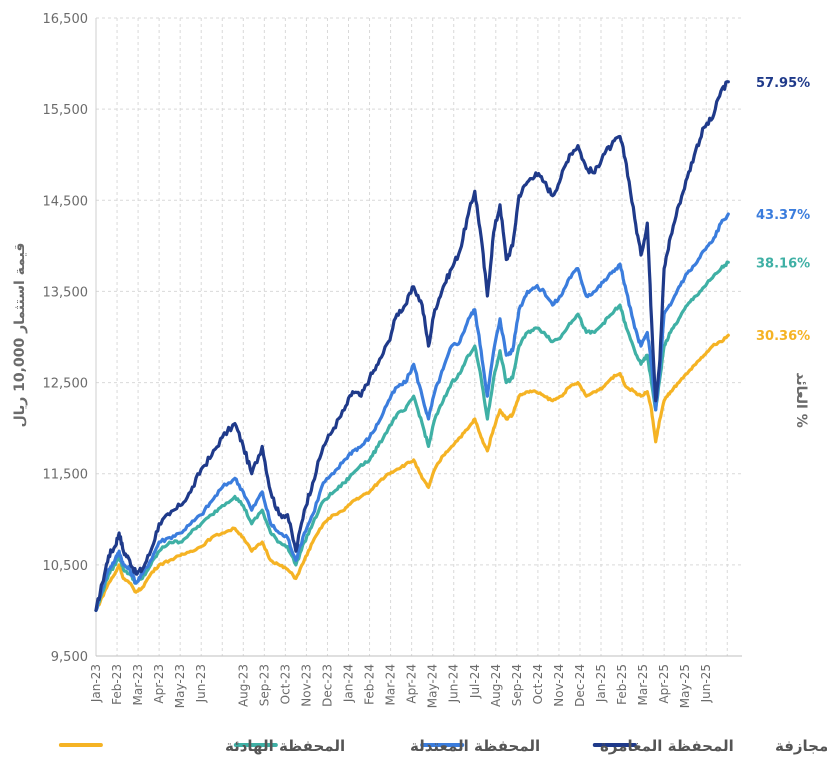 The height and width of the screenshot is (778, 827). What do you see at coordinates (285, 746) in the screenshot?
I see `legend-label-3: المحفظة الهادئة` at bounding box center [285, 746].